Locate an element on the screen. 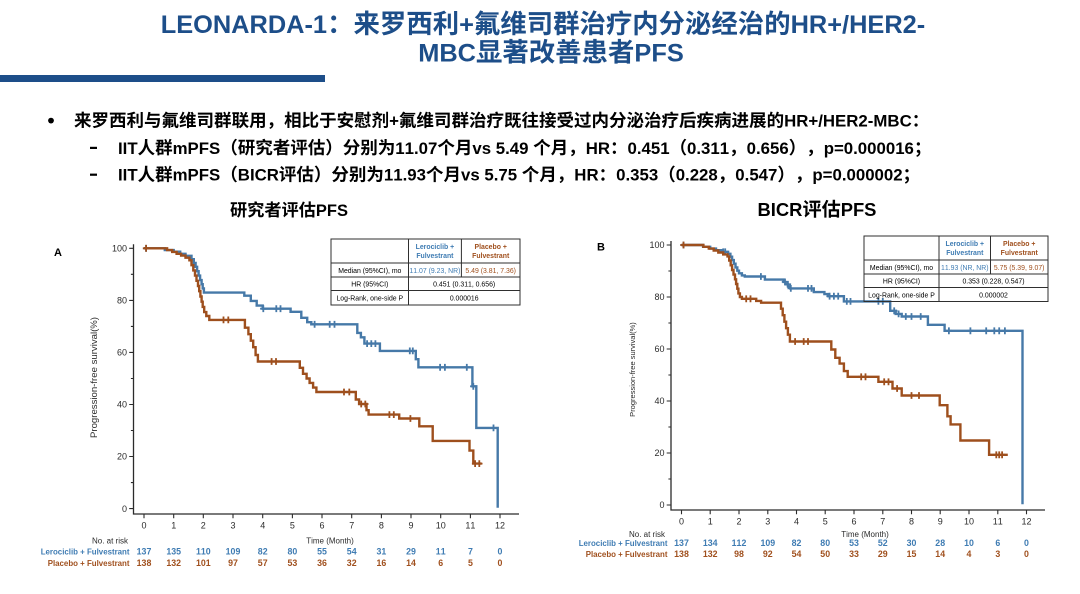 This screenshot has height=594, width=1080. svg-text: p=0.000002 is located at coordinates (857, 175).